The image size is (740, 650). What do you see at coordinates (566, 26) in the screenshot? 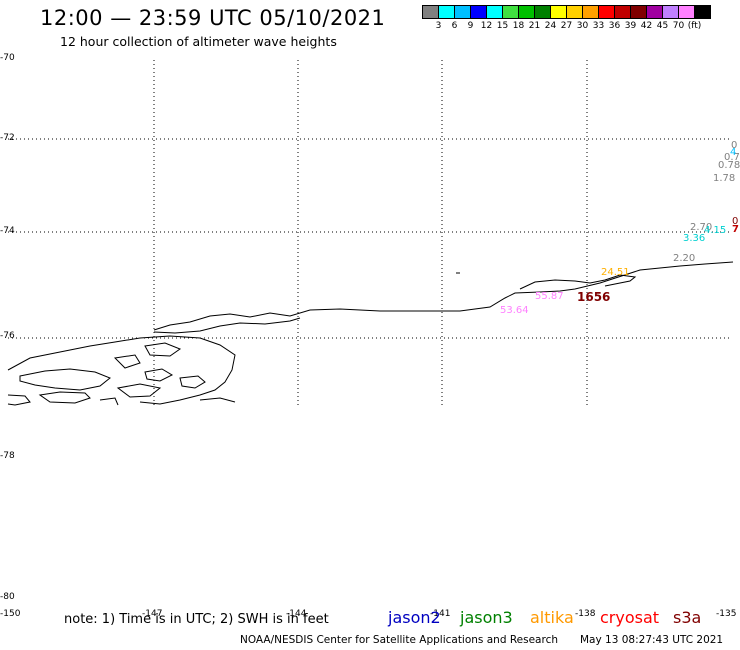
I see `color-scale-label: 27` at bounding box center [566, 26].